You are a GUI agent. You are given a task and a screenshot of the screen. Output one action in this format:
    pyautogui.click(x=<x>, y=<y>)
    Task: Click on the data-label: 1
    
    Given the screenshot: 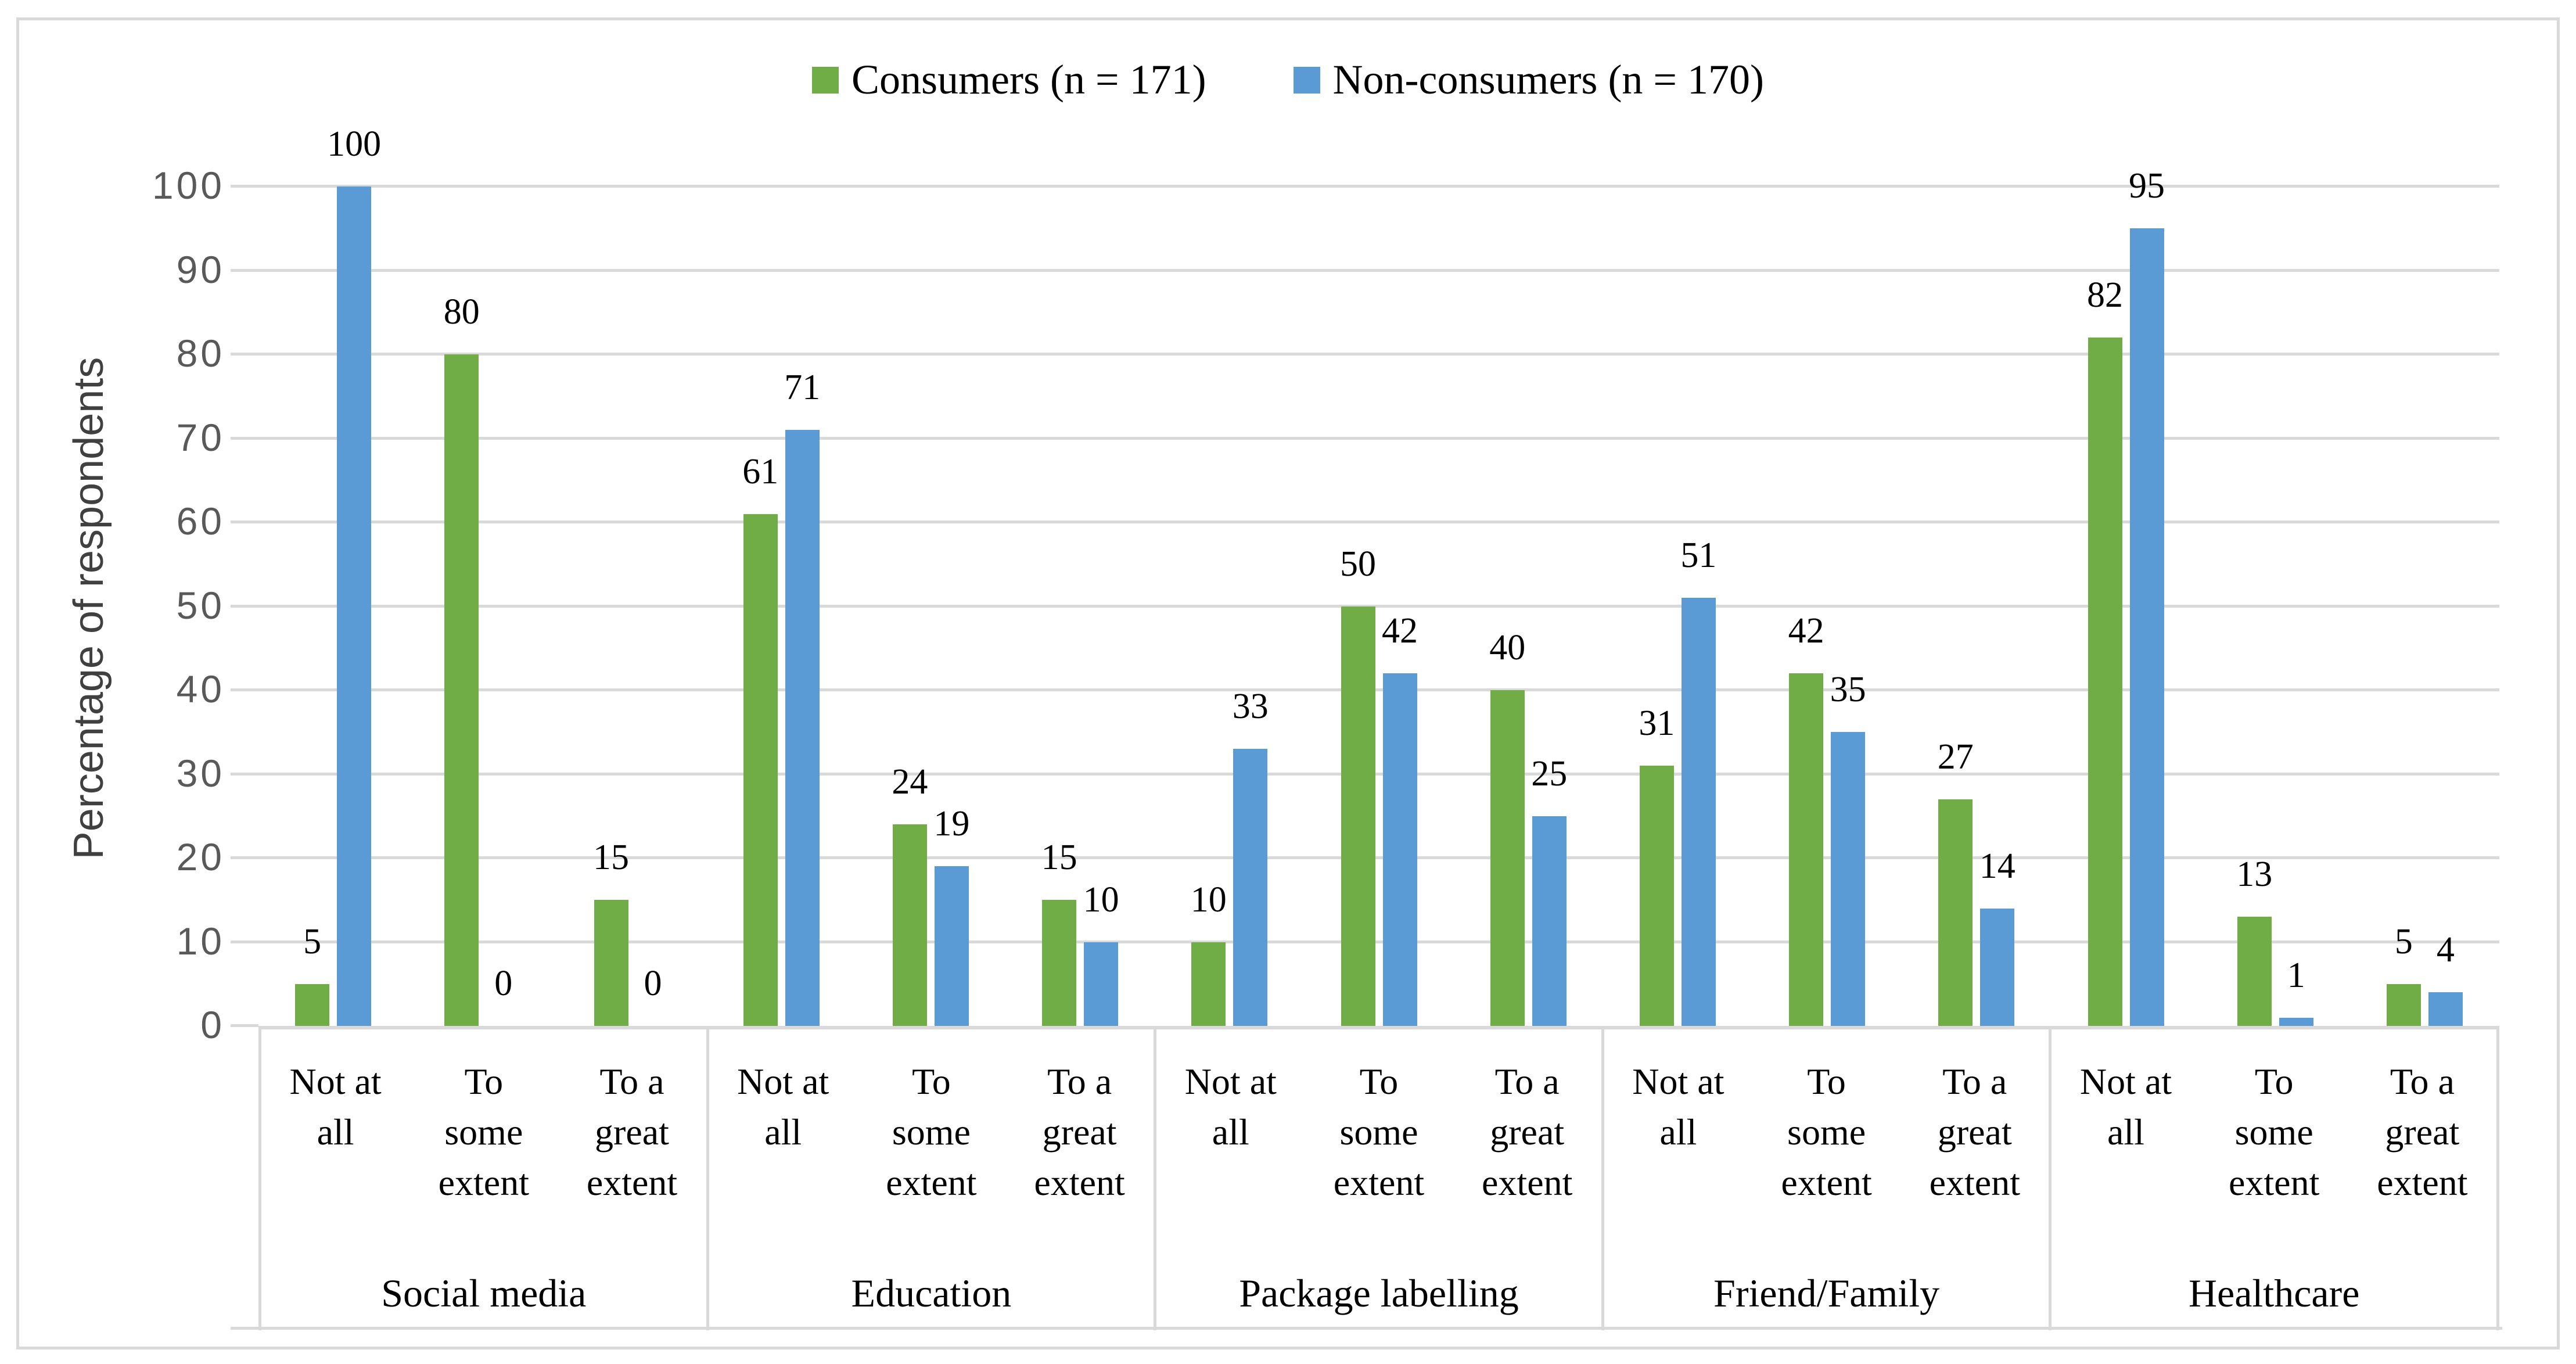 What is the action you would take?
    pyautogui.click(x=2296, y=975)
    